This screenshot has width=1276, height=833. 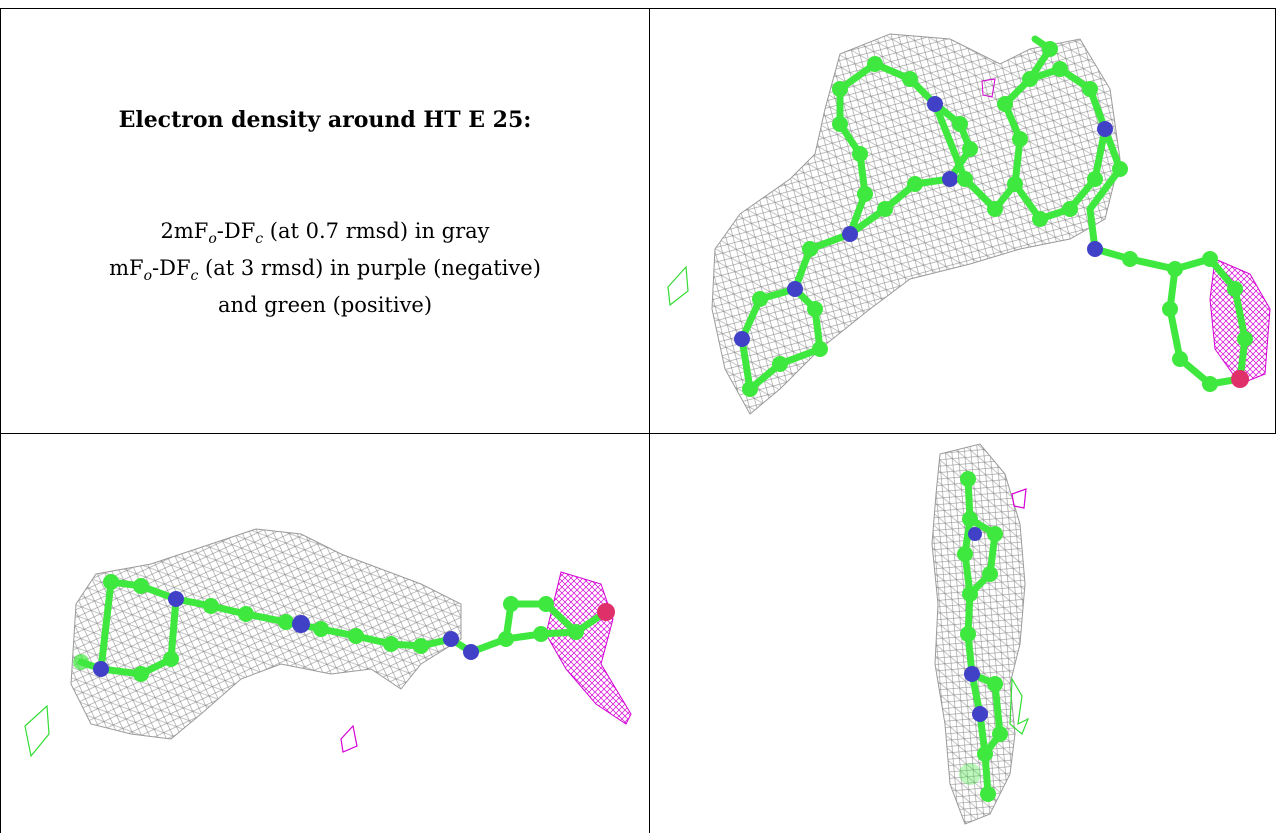 What do you see at coordinates (0, 420) in the screenshot?
I see `table-border-left` at bounding box center [0, 420].